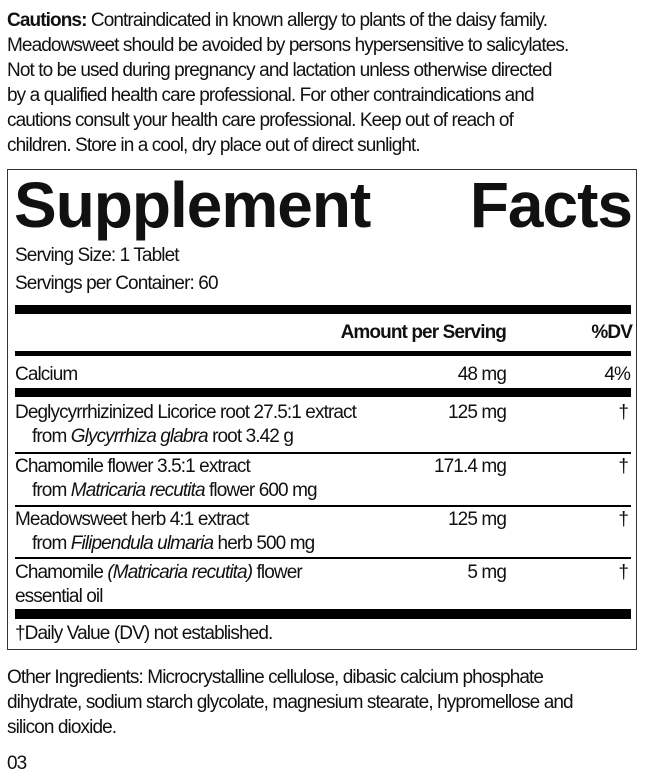  Describe the element at coordinates (617, 374) in the screenshot. I see `dv: 4%` at that location.